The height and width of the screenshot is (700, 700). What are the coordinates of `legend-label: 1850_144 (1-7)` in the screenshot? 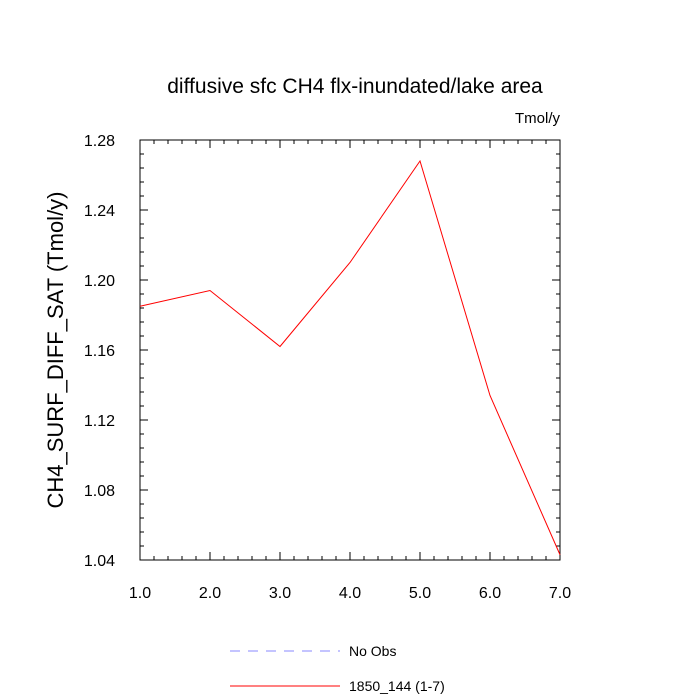 It's located at (397, 686).